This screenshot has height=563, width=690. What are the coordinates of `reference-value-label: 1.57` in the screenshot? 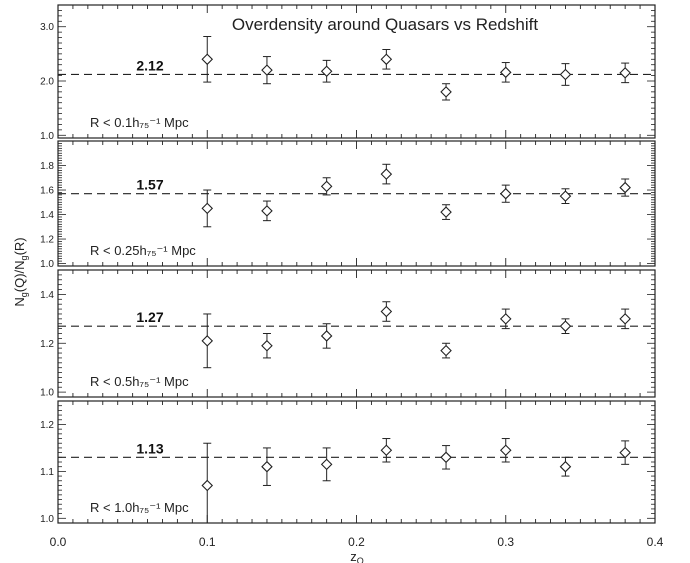 It's located at (149, 185).